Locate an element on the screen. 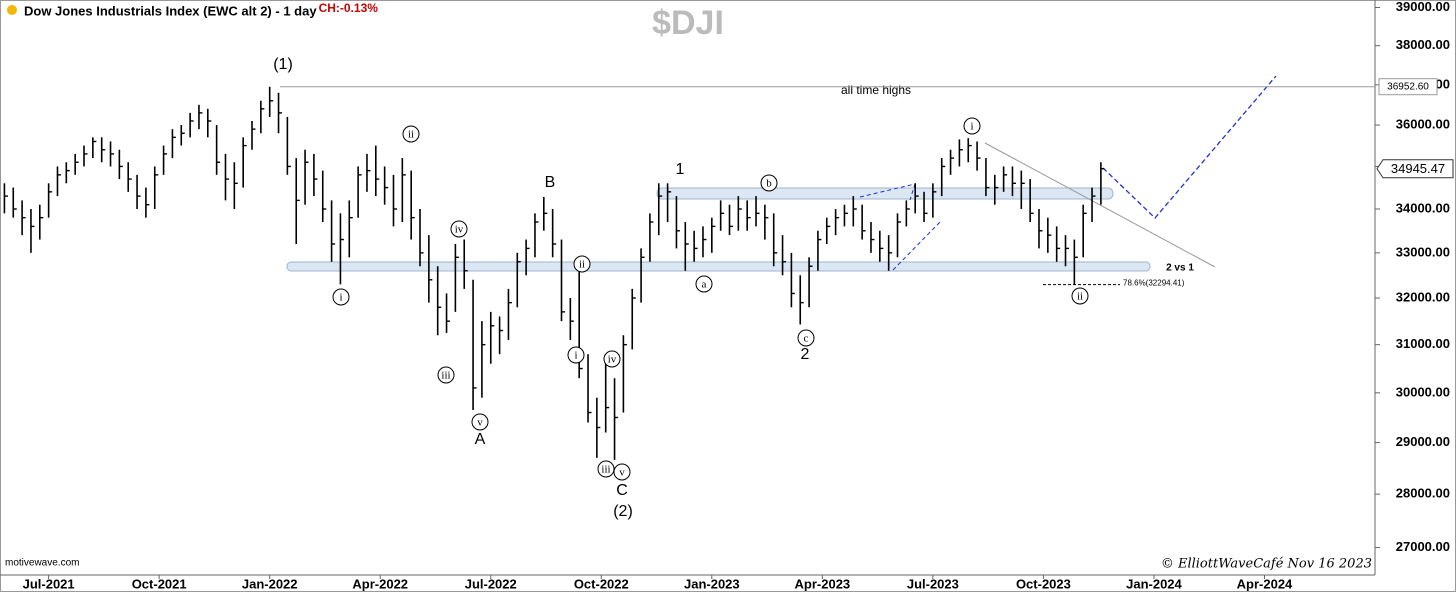 The width and height of the screenshot is (1456, 592). x-tick-label: Apr-2022 is located at coordinates (380, 583).